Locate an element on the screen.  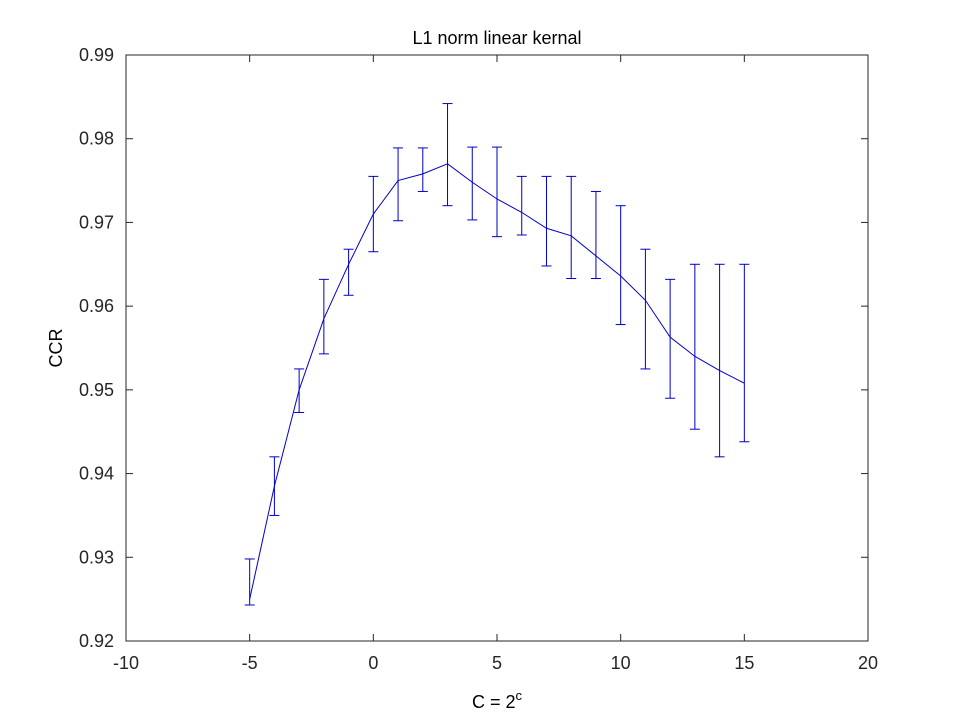
x-tick-label: 0 is located at coordinates (373, 663).